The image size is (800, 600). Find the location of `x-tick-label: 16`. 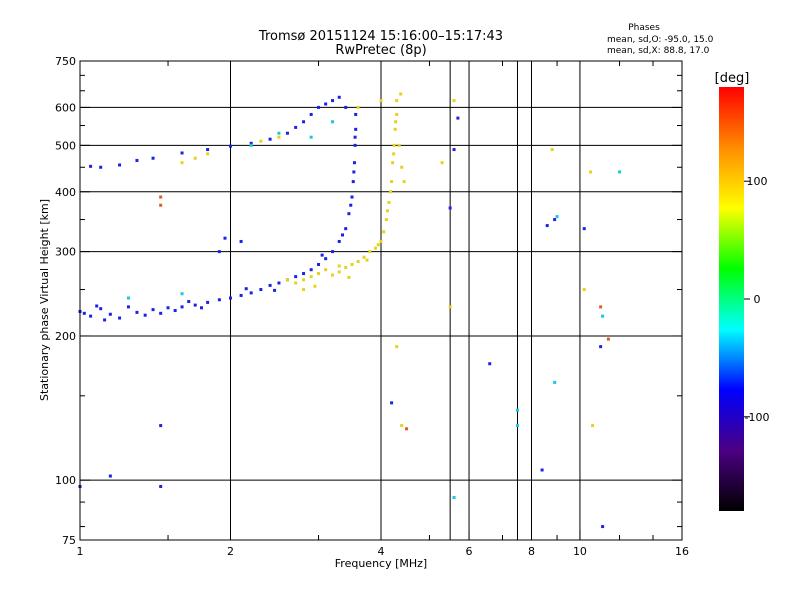

x-tick-label: 16 is located at coordinates (682, 551).